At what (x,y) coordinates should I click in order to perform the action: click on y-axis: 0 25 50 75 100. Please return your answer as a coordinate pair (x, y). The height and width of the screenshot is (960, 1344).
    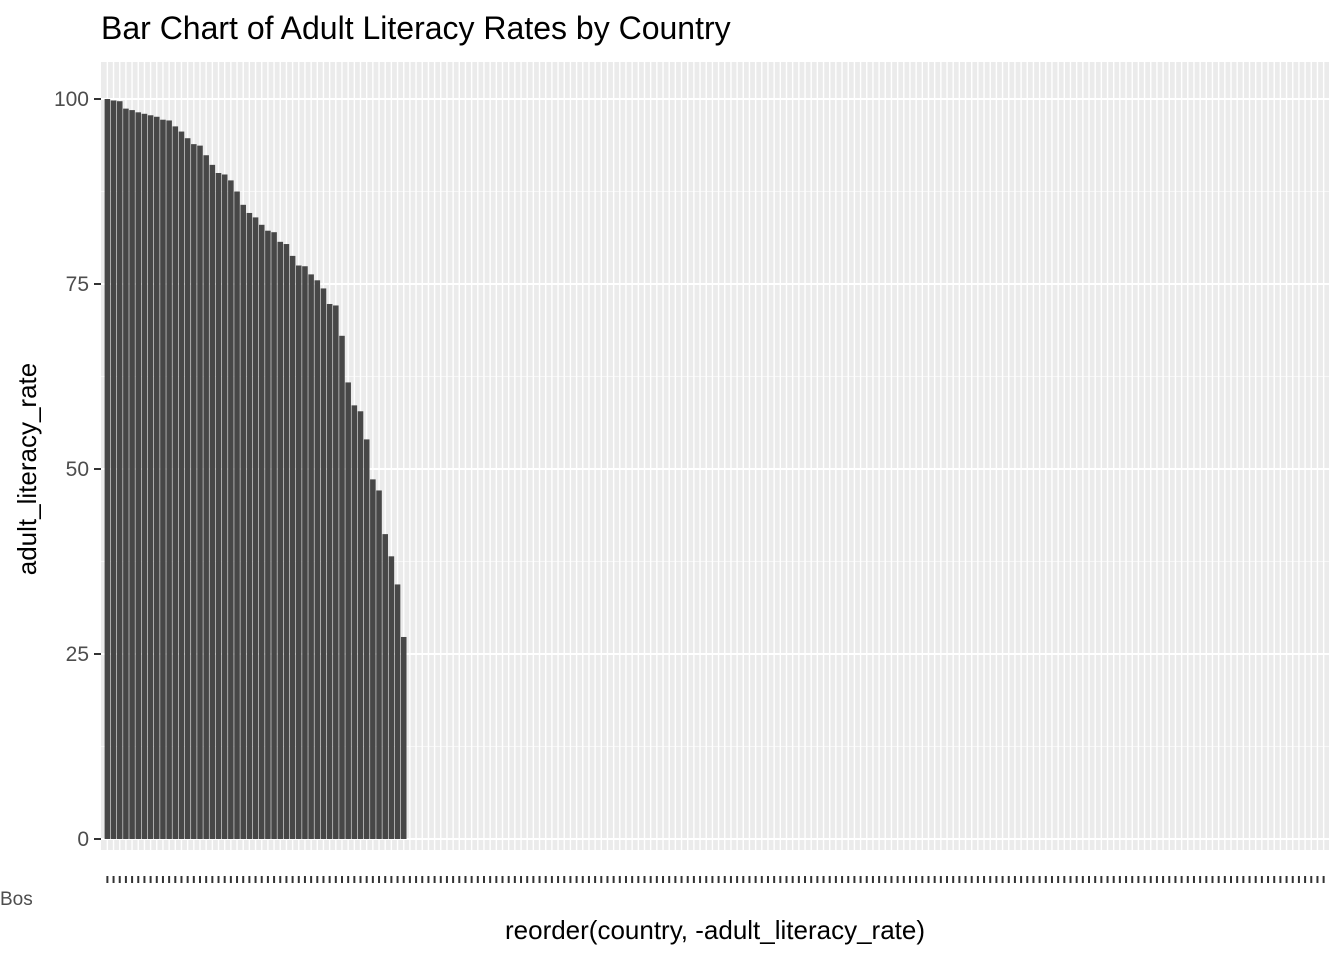
    Looking at the image, I should click on (77, 469).